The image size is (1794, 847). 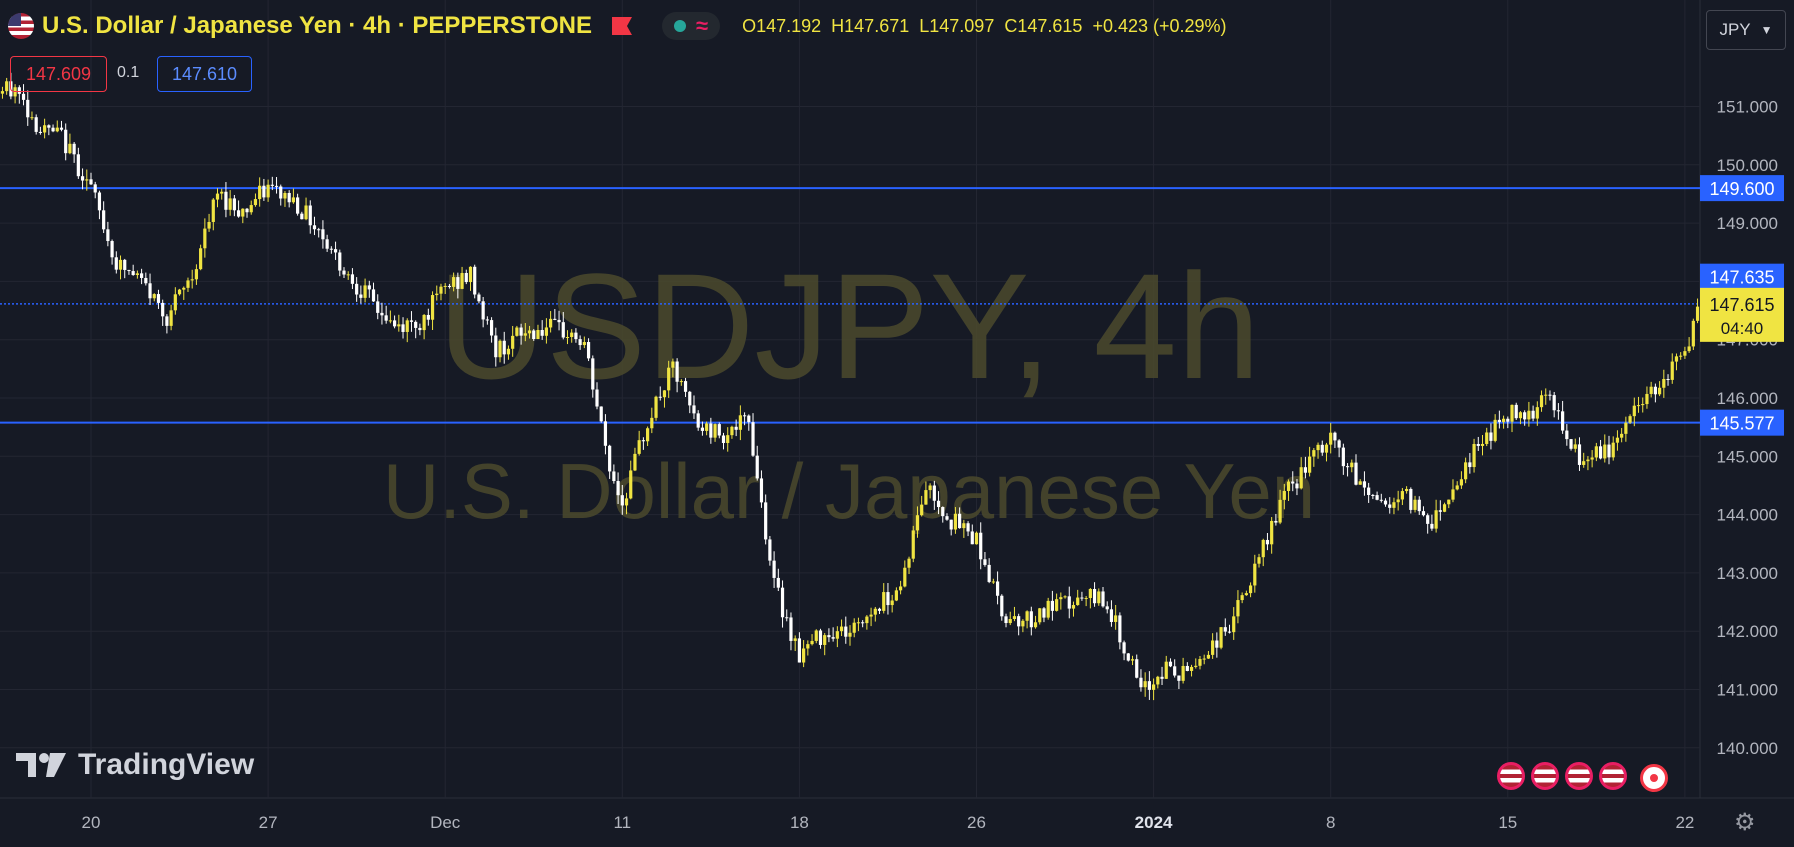 I want to click on price-tick-label: 146.000, so click(x=1747, y=398).